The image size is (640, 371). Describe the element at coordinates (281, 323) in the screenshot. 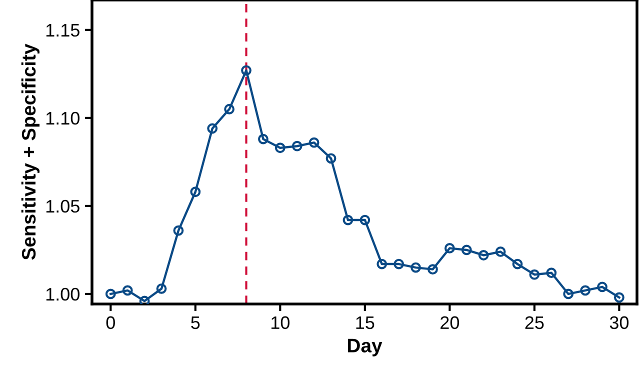

I see `x-tick-label: 10` at that location.